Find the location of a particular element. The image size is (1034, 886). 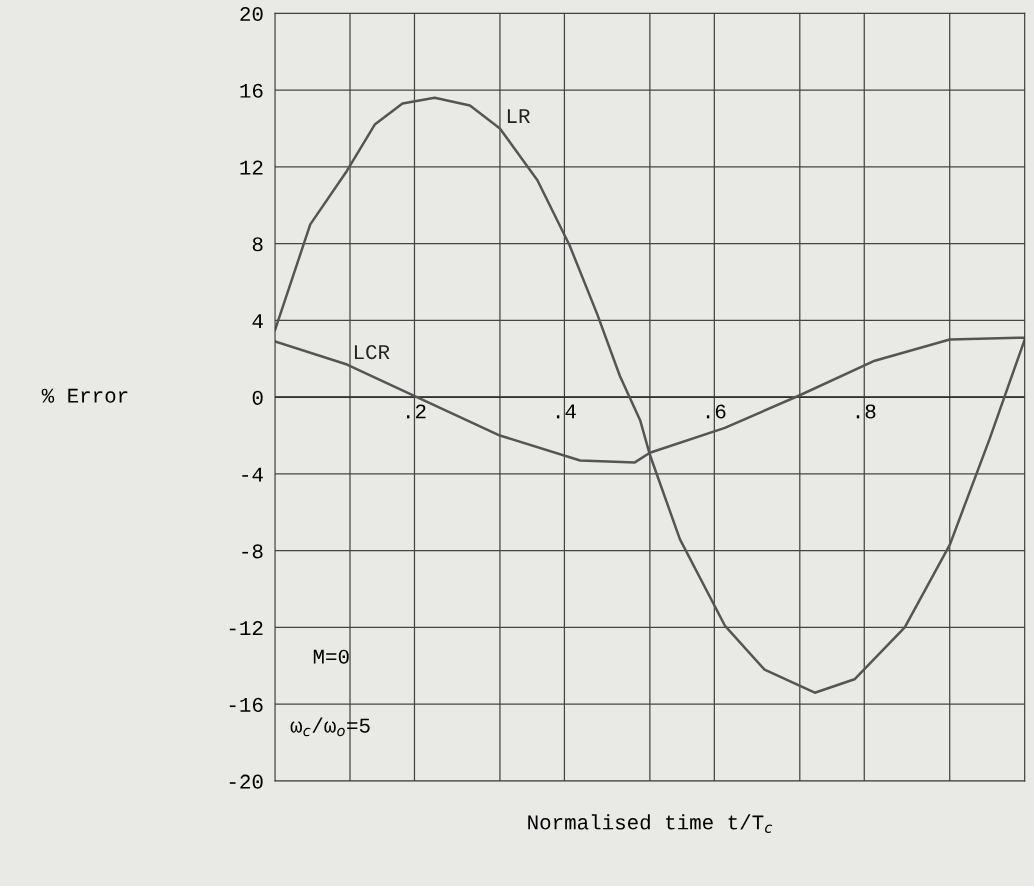

y-tick-label: -20 is located at coordinates (246, 781).